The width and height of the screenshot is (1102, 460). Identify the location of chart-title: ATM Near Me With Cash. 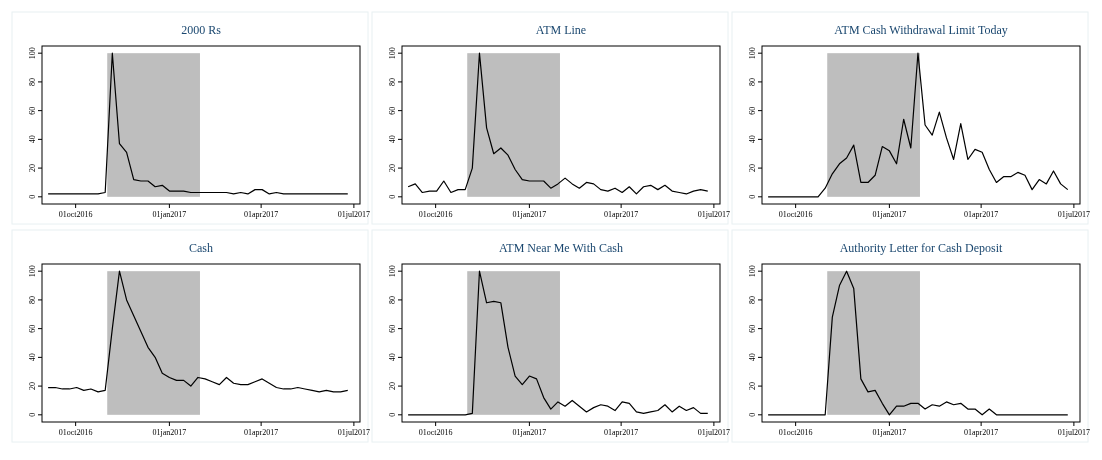
(561, 248).